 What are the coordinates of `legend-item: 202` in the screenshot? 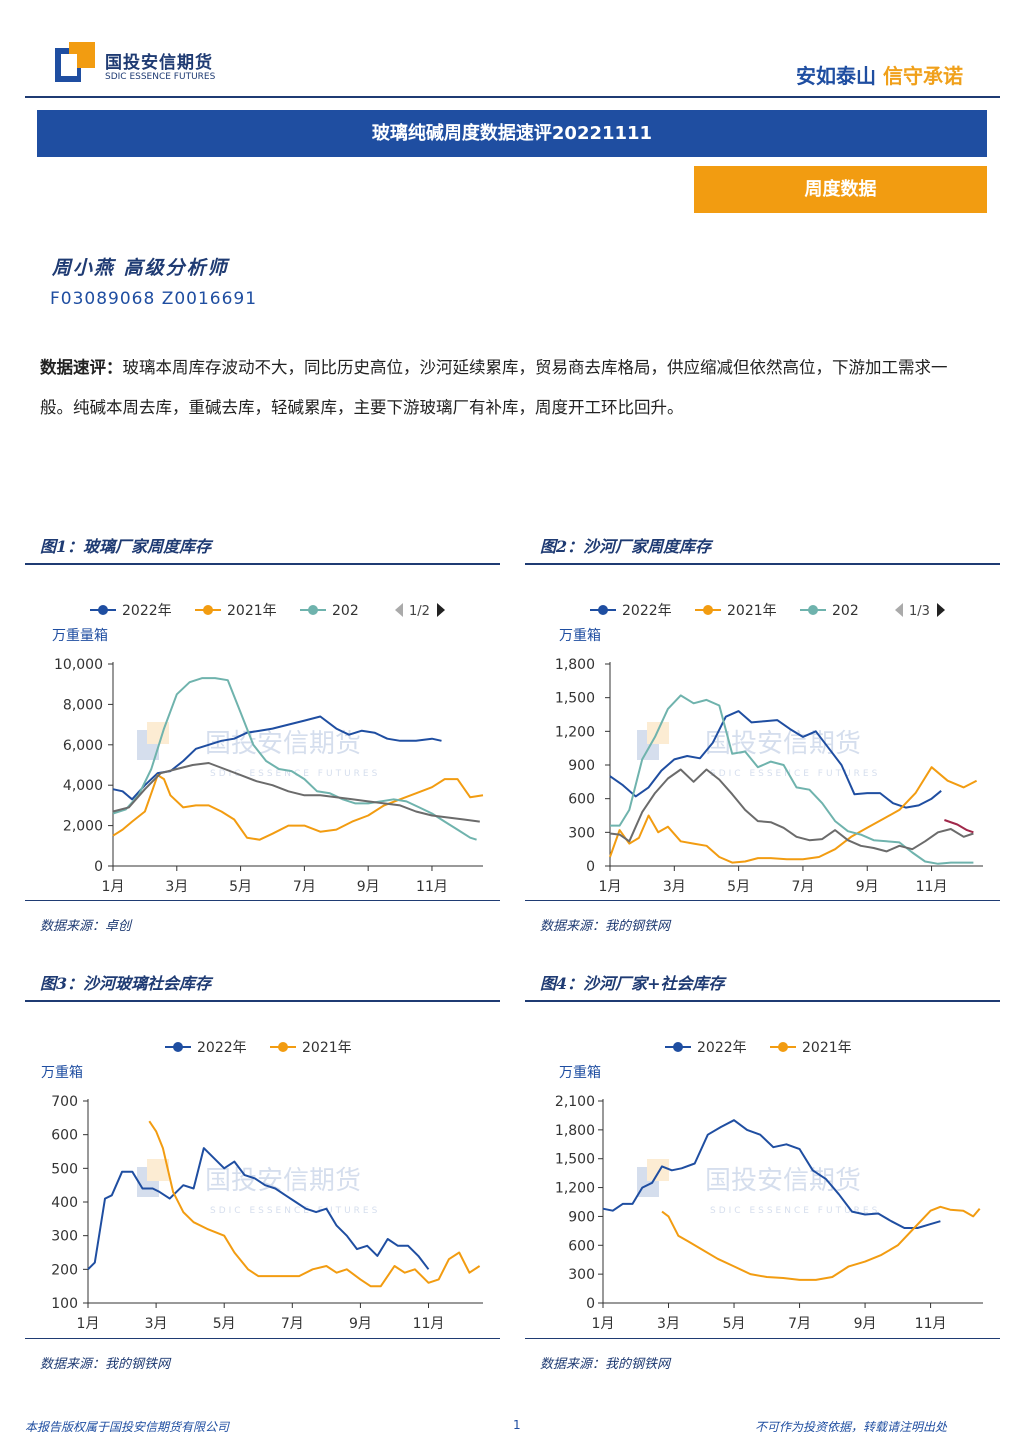 It's located at (329, 611).